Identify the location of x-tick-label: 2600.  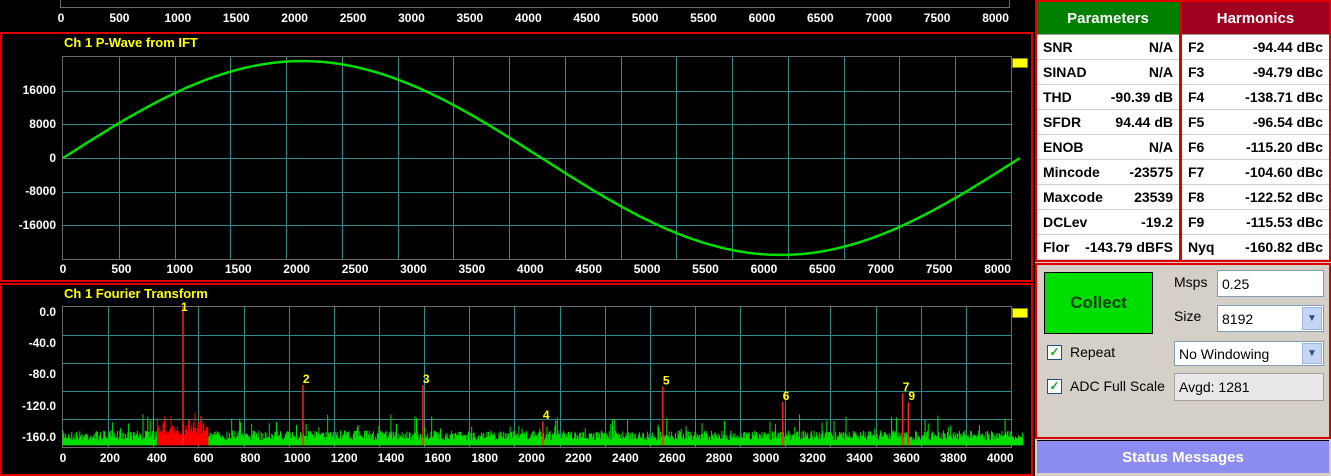
(672, 458).